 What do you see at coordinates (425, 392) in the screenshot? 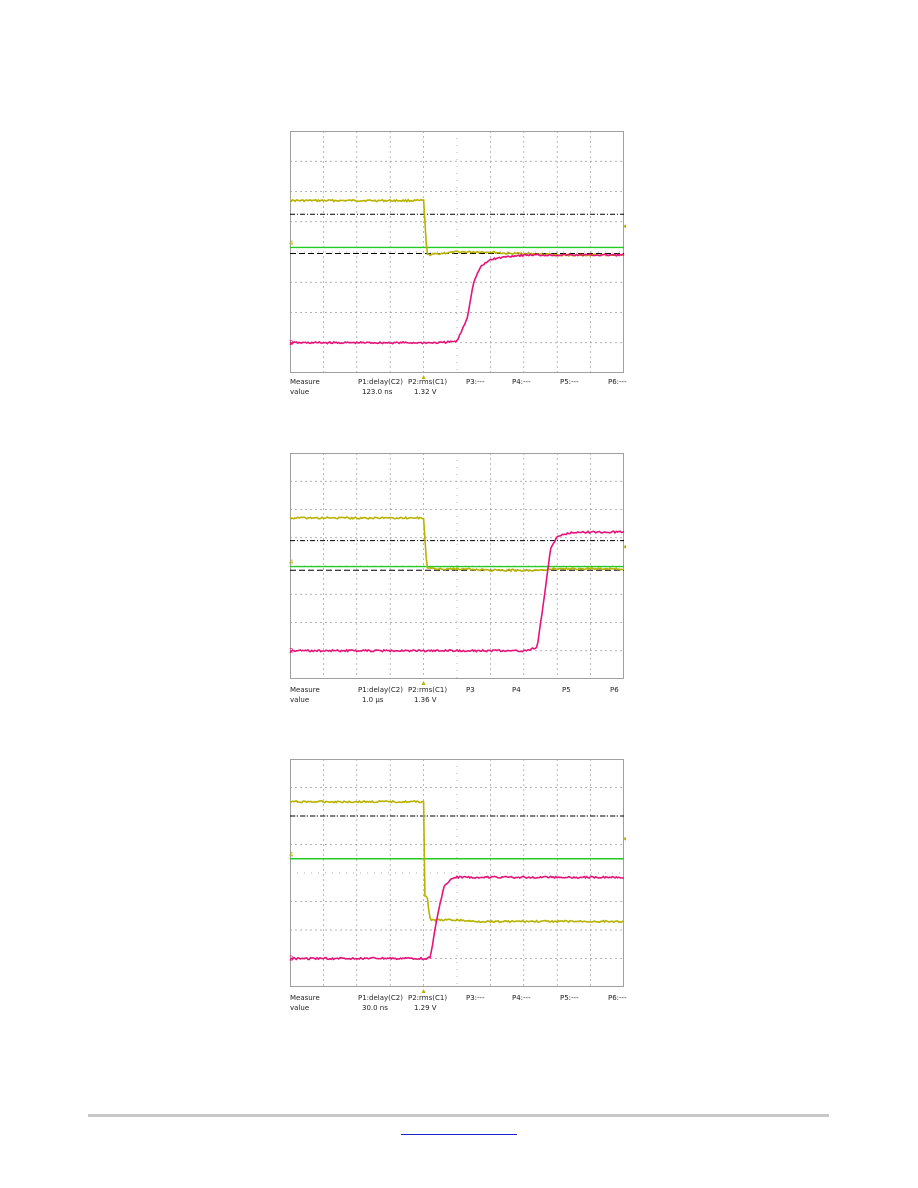
I see `measurement-value-p2: 1.32 V` at bounding box center [425, 392].